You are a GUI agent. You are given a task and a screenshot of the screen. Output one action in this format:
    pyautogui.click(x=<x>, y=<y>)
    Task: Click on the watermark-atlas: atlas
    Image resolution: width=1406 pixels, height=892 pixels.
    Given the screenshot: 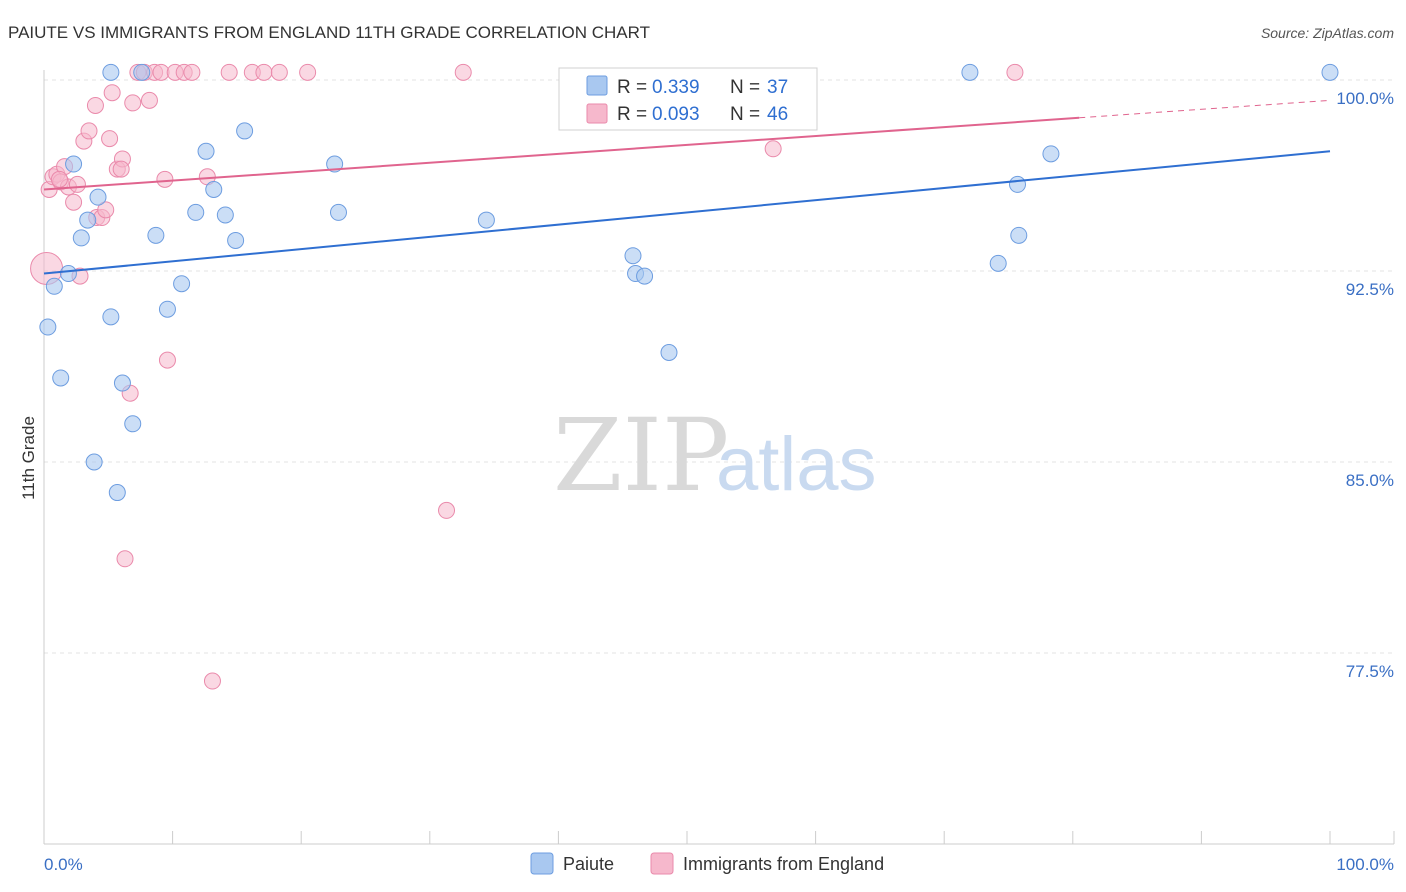 What is the action you would take?
    pyautogui.click(x=796, y=464)
    